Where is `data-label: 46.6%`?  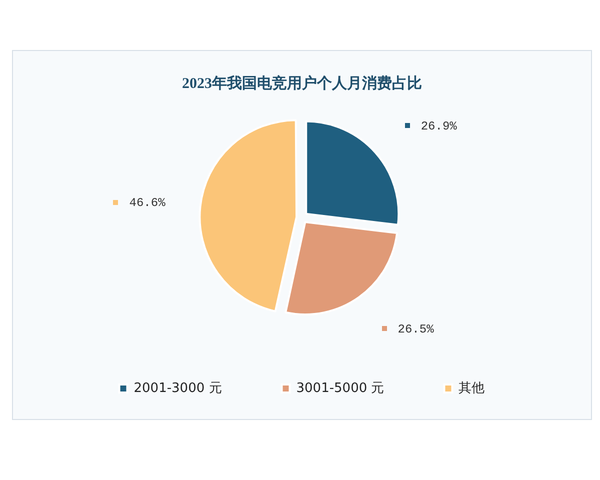
data-label: 46.6% is located at coordinates (147, 203).